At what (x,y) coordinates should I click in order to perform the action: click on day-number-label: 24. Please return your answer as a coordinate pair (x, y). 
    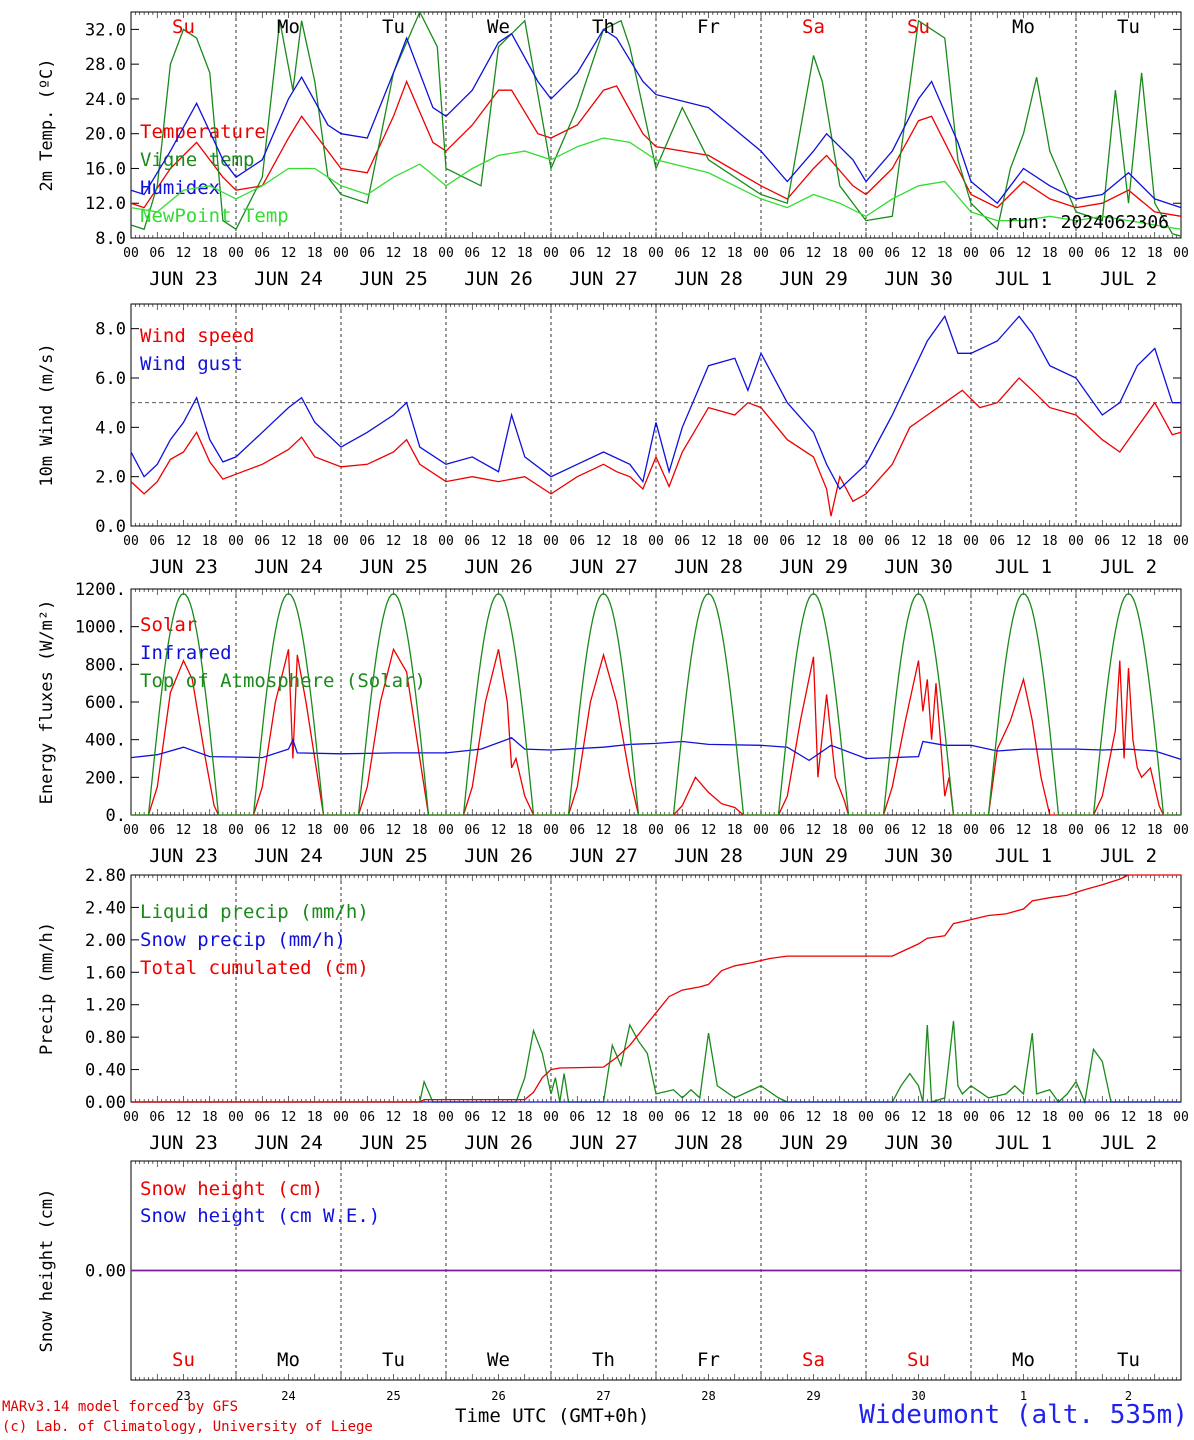
    Looking at the image, I should click on (288, 1396).